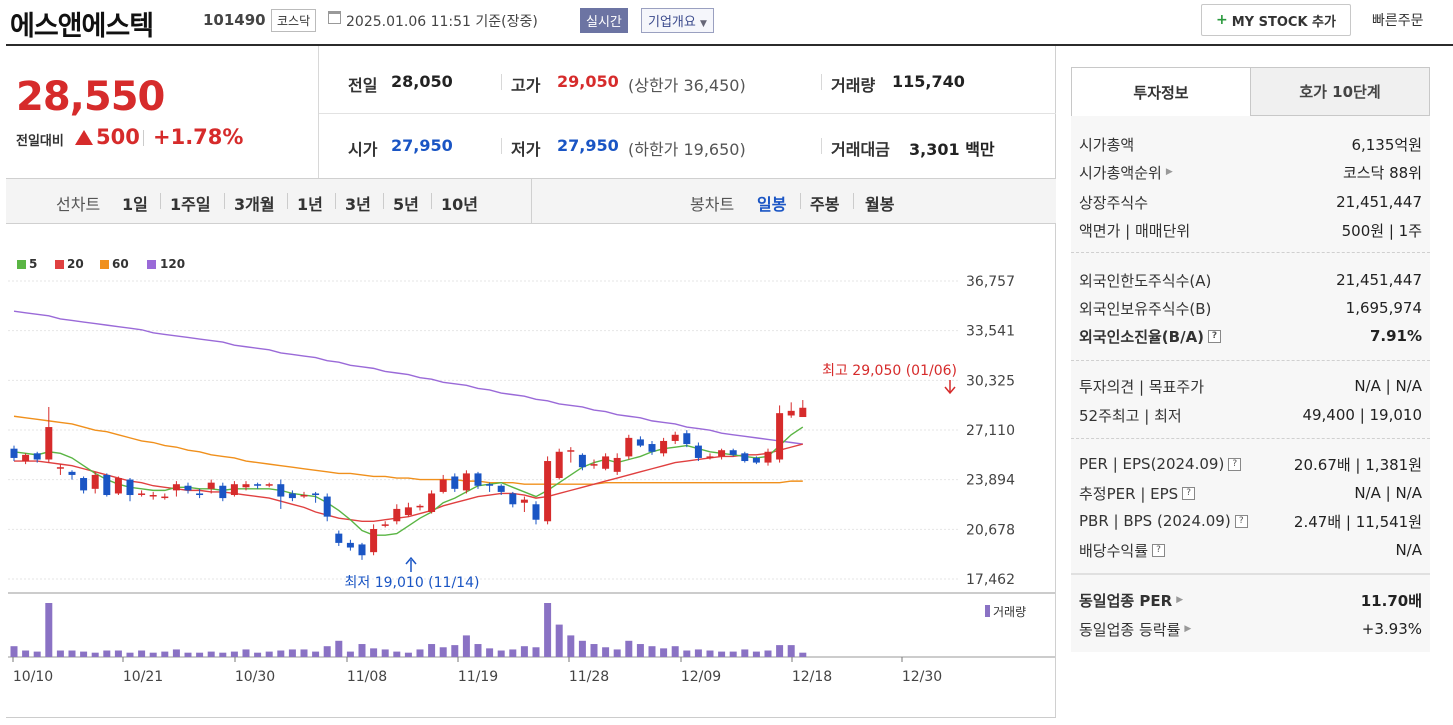  I want to click on market-cap-rank-value: 코스닥 88위, so click(1382, 172).